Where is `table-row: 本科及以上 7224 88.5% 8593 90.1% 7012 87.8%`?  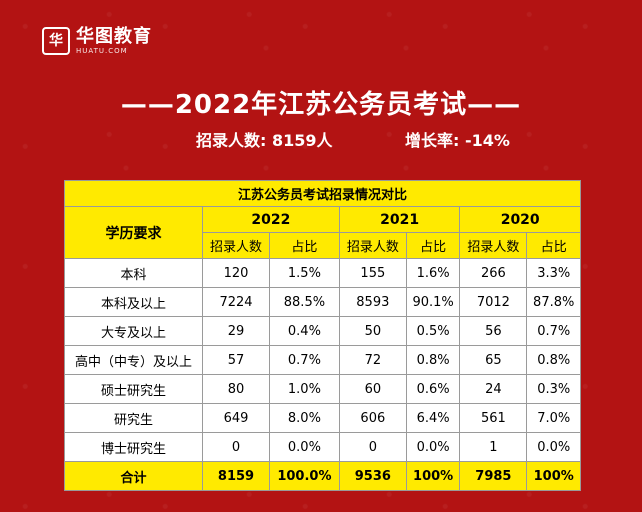 table-row: 本科及以上 7224 88.5% 8593 90.1% 7012 87.8% is located at coordinates (322, 302).